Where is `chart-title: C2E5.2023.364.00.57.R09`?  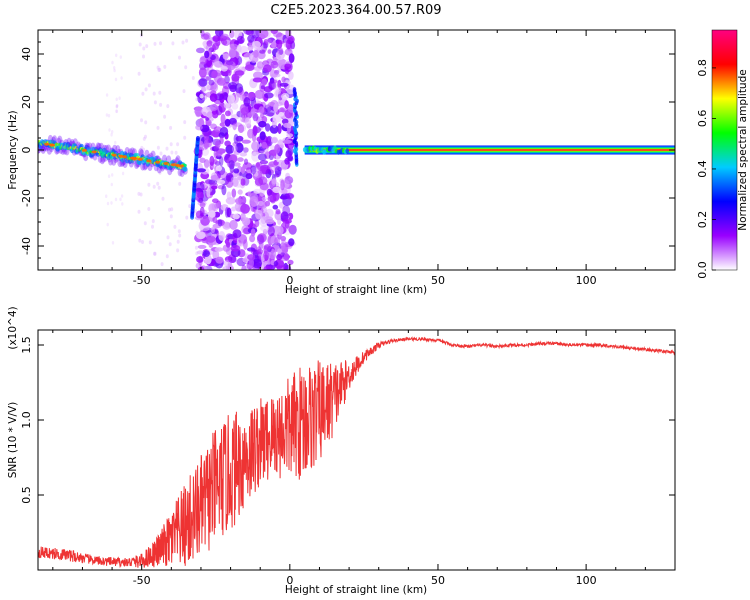 chart-title: C2E5.2023.364.00.57.R09 is located at coordinates (355, 10).